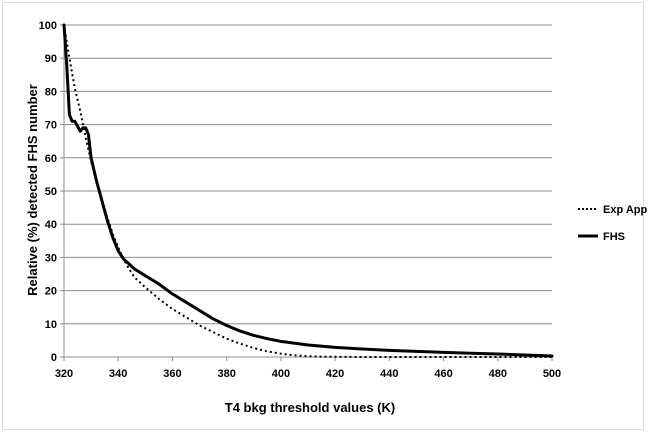 This screenshot has height=434, width=648. Describe the element at coordinates (281, 374) in the screenshot. I see `x-tick-label-400: 400` at that location.